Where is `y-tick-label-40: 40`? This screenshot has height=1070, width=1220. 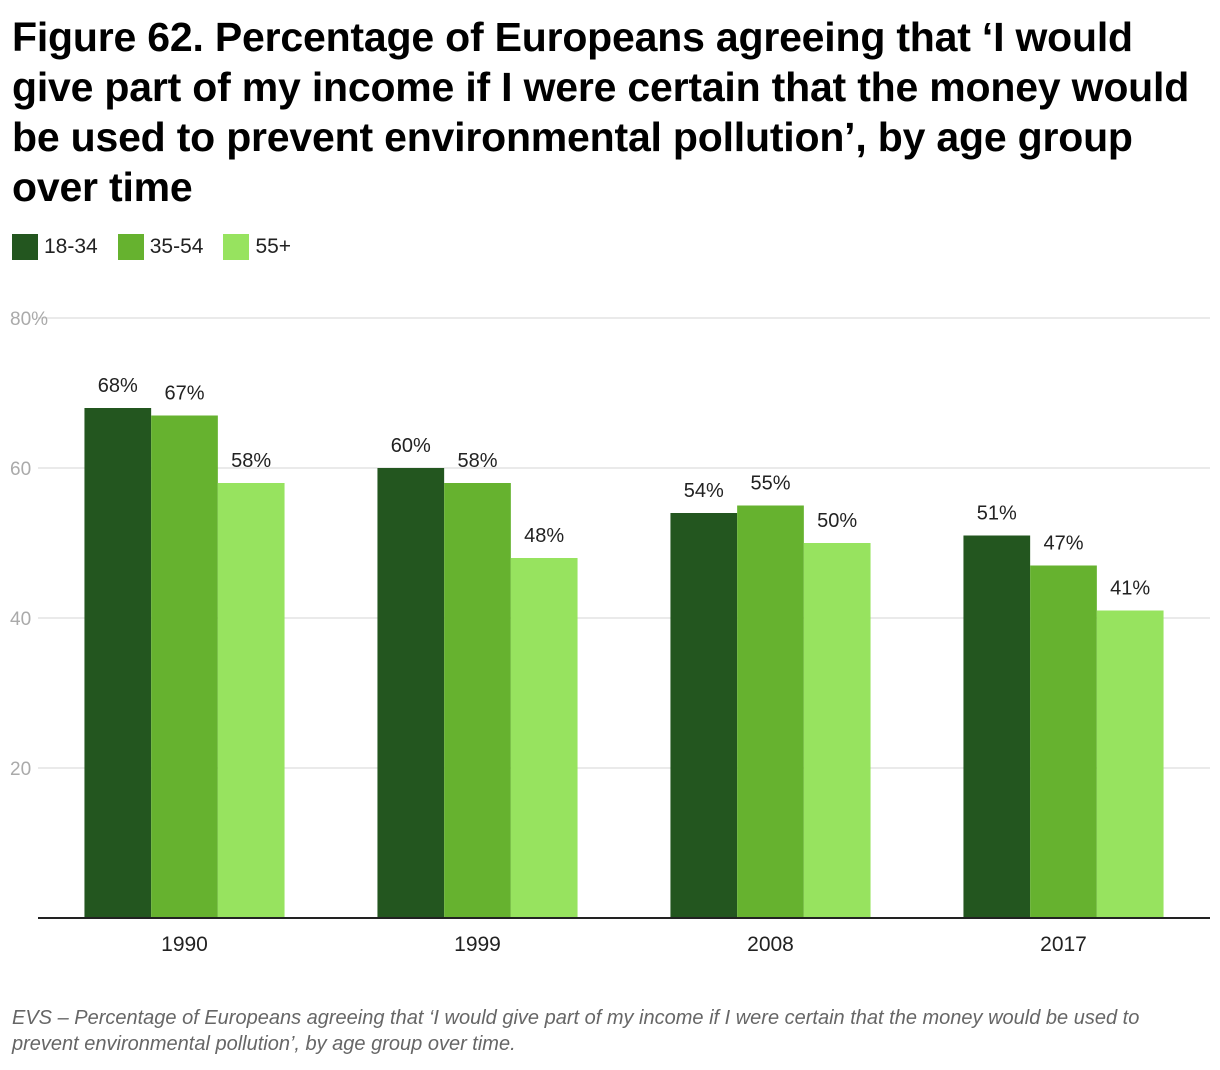 y-tick-label-40: 40 is located at coordinates (20, 619).